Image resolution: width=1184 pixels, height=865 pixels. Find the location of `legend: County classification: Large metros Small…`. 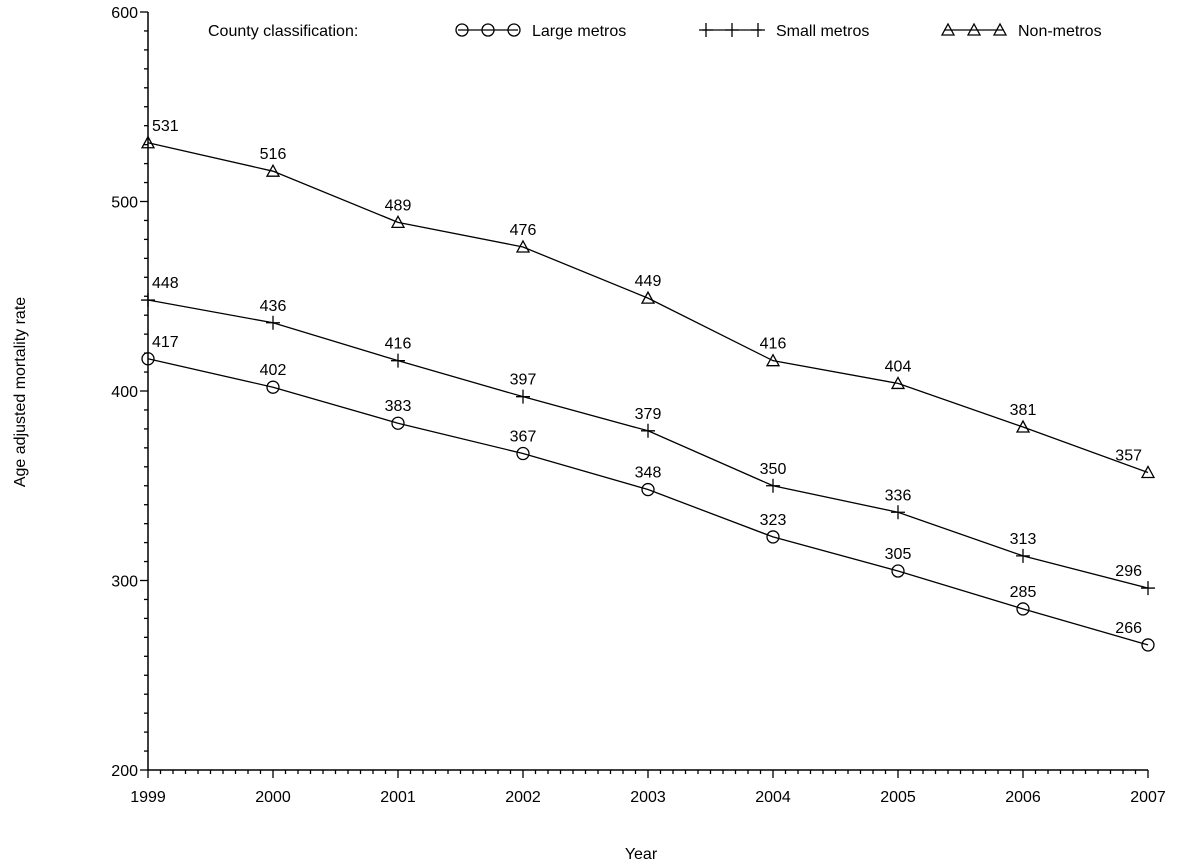

legend: County classification: Large metros Small… is located at coordinates (655, 31).